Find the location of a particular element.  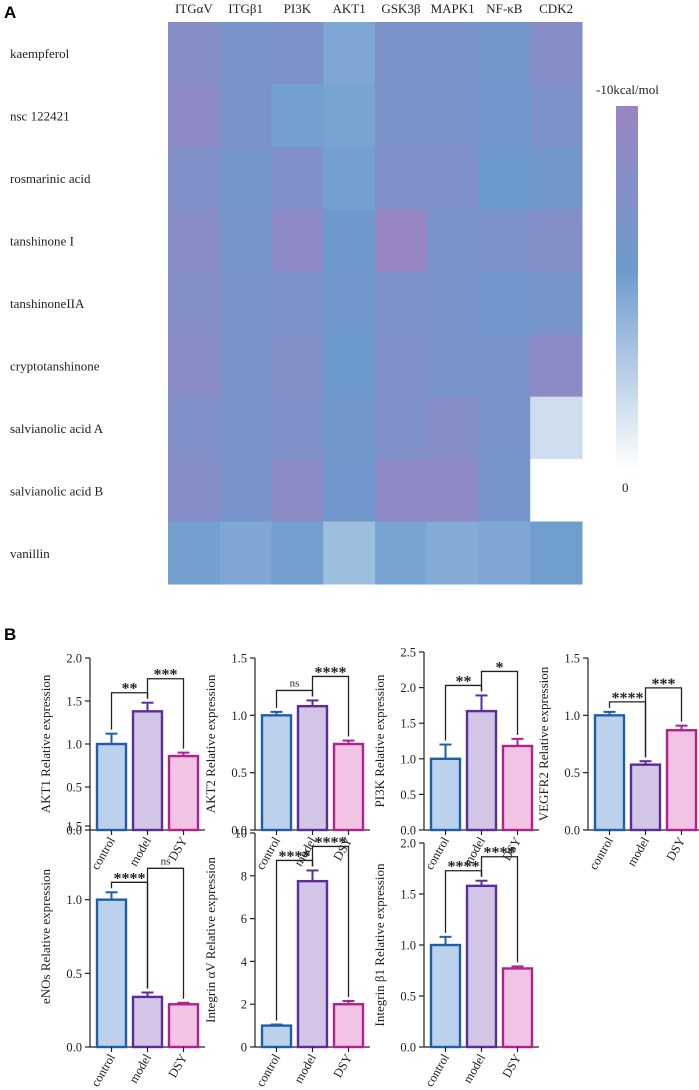

heatmap-row-label: tanshinone I is located at coordinates (42, 241).